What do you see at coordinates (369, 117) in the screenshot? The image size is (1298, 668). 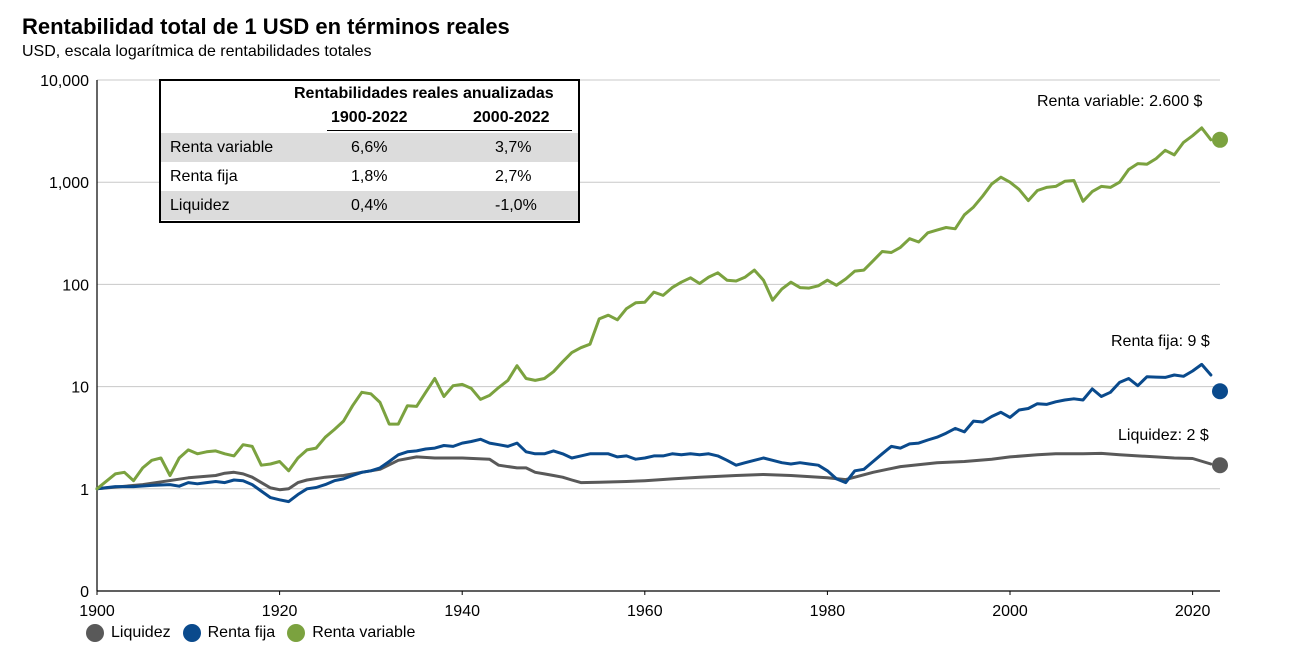 I see `table-col-1900-2022: 1900-2022` at bounding box center [369, 117].